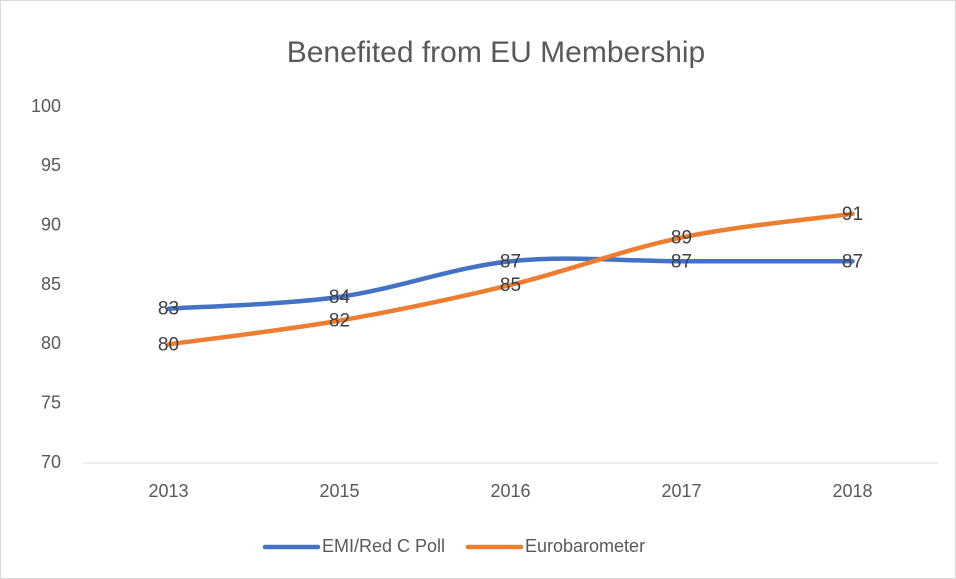 This screenshot has height=579, width=956. What do you see at coordinates (510, 491) in the screenshot?
I see `x-tick-label: 2016` at bounding box center [510, 491].